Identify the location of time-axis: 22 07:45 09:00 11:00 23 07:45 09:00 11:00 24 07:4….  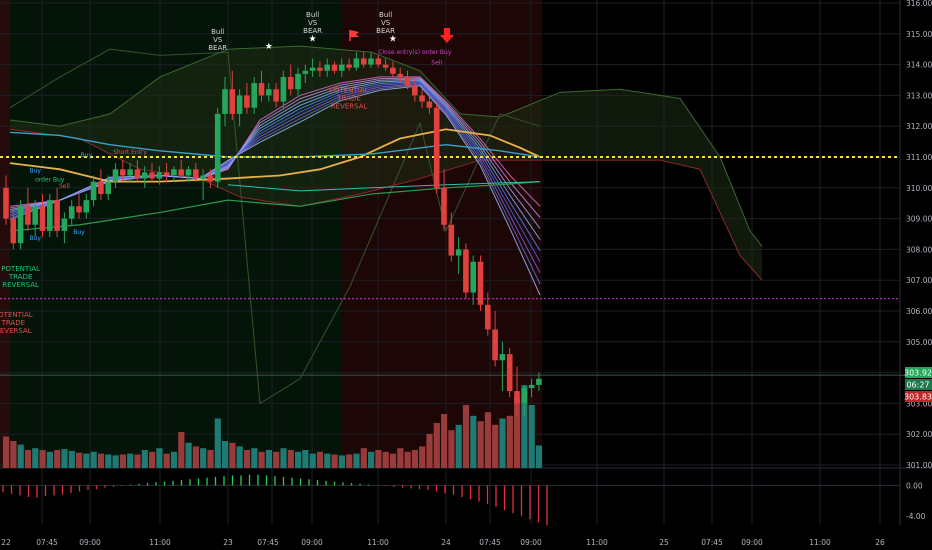
(443, 542).